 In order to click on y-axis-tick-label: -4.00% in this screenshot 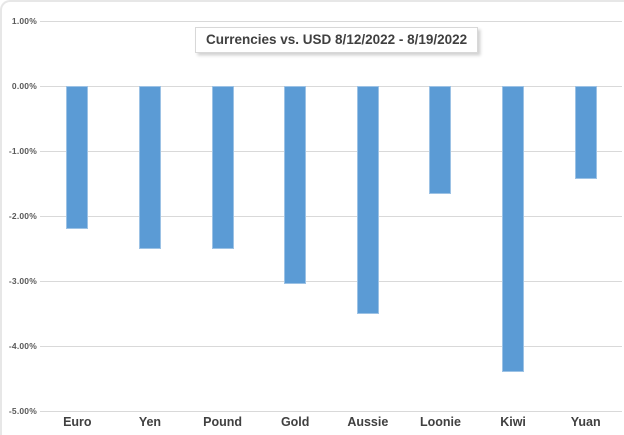, I will do `click(22, 345)`.